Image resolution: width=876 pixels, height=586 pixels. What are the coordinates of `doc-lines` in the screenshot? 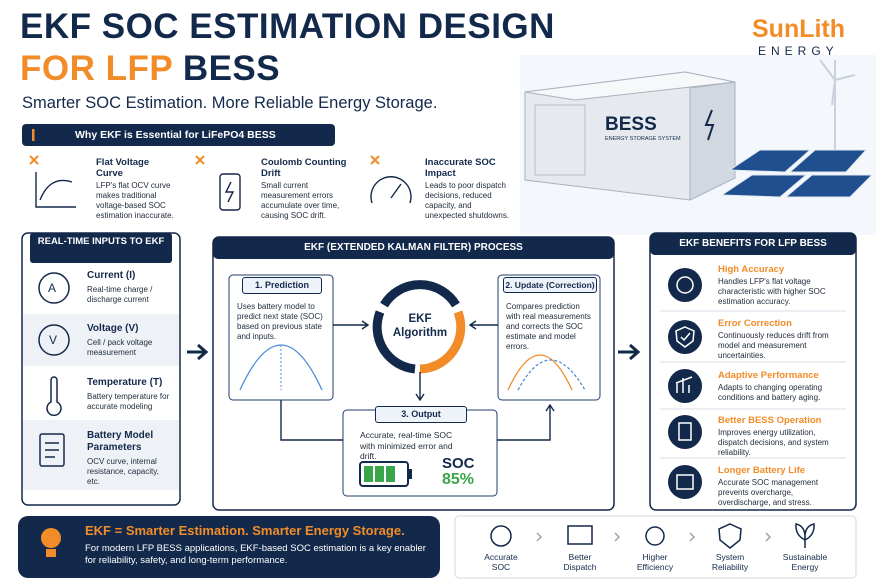 It's located at (52, 450).